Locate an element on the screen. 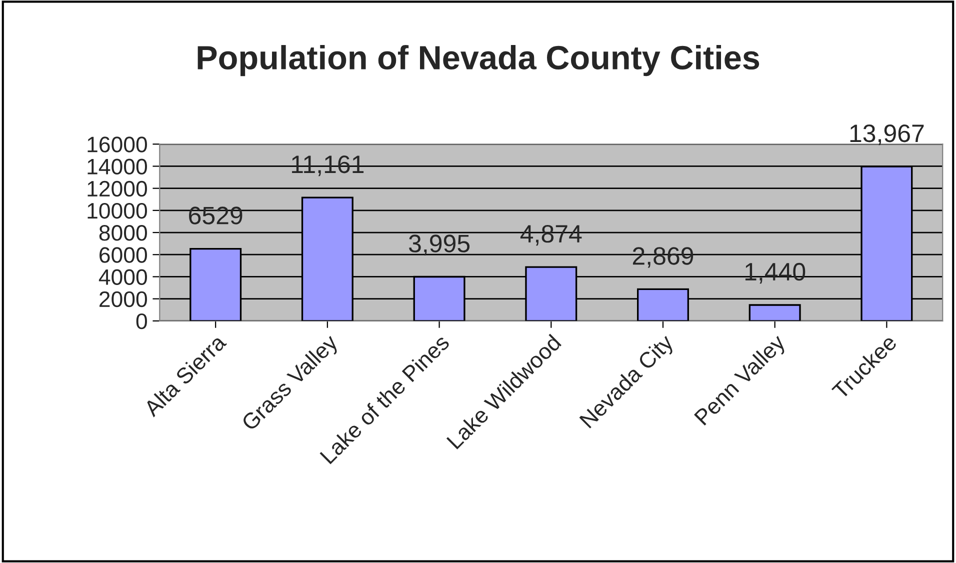  y-tick-label: 16000 is located at coordinates (117, 144).